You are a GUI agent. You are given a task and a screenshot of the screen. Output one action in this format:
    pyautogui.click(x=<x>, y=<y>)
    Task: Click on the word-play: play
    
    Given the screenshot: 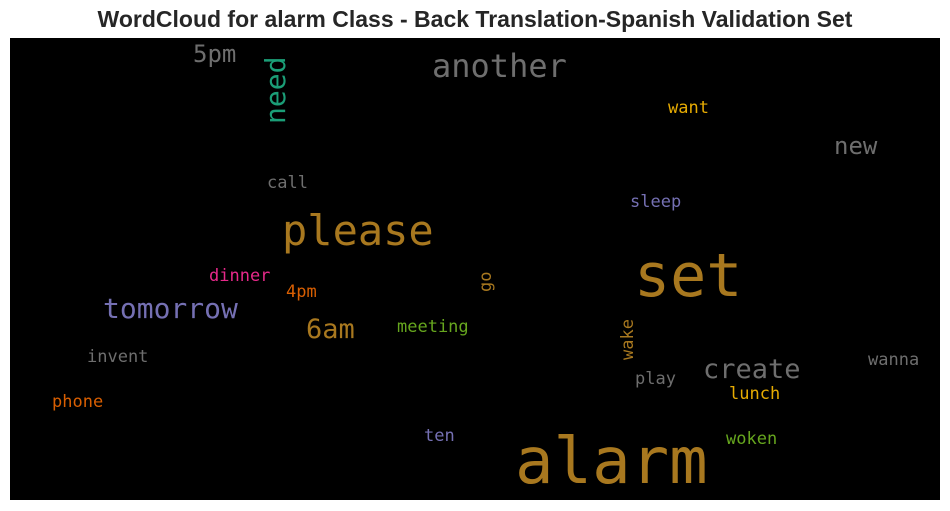 What is the action you would take?
    pyautogui.click(x=655, y=379)
    